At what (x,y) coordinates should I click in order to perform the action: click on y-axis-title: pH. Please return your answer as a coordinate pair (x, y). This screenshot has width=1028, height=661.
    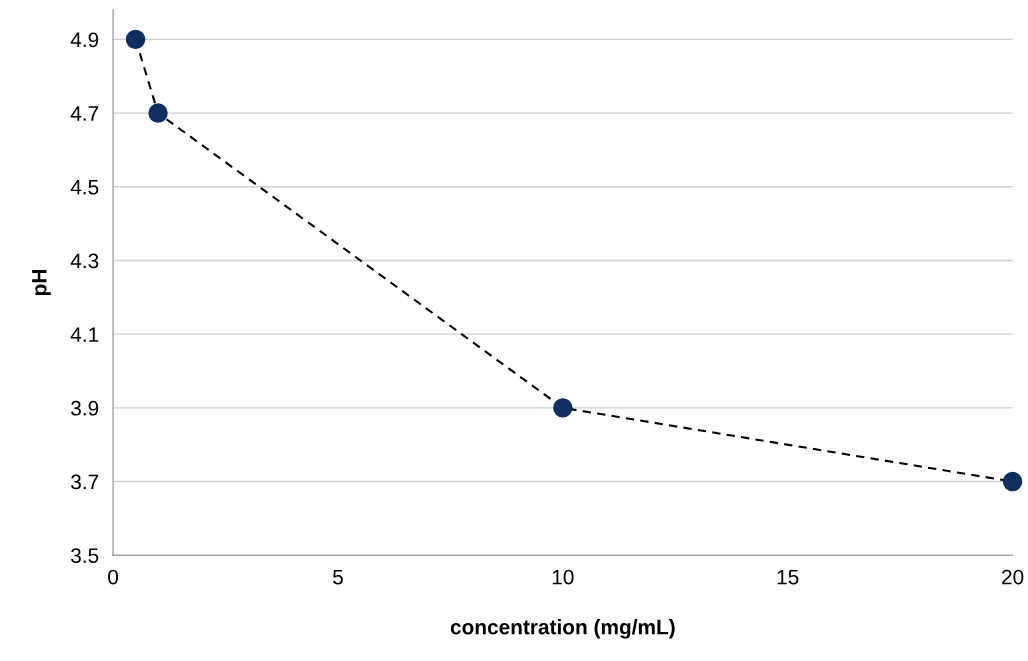
    Looking at the image, I should click on (41, 283).